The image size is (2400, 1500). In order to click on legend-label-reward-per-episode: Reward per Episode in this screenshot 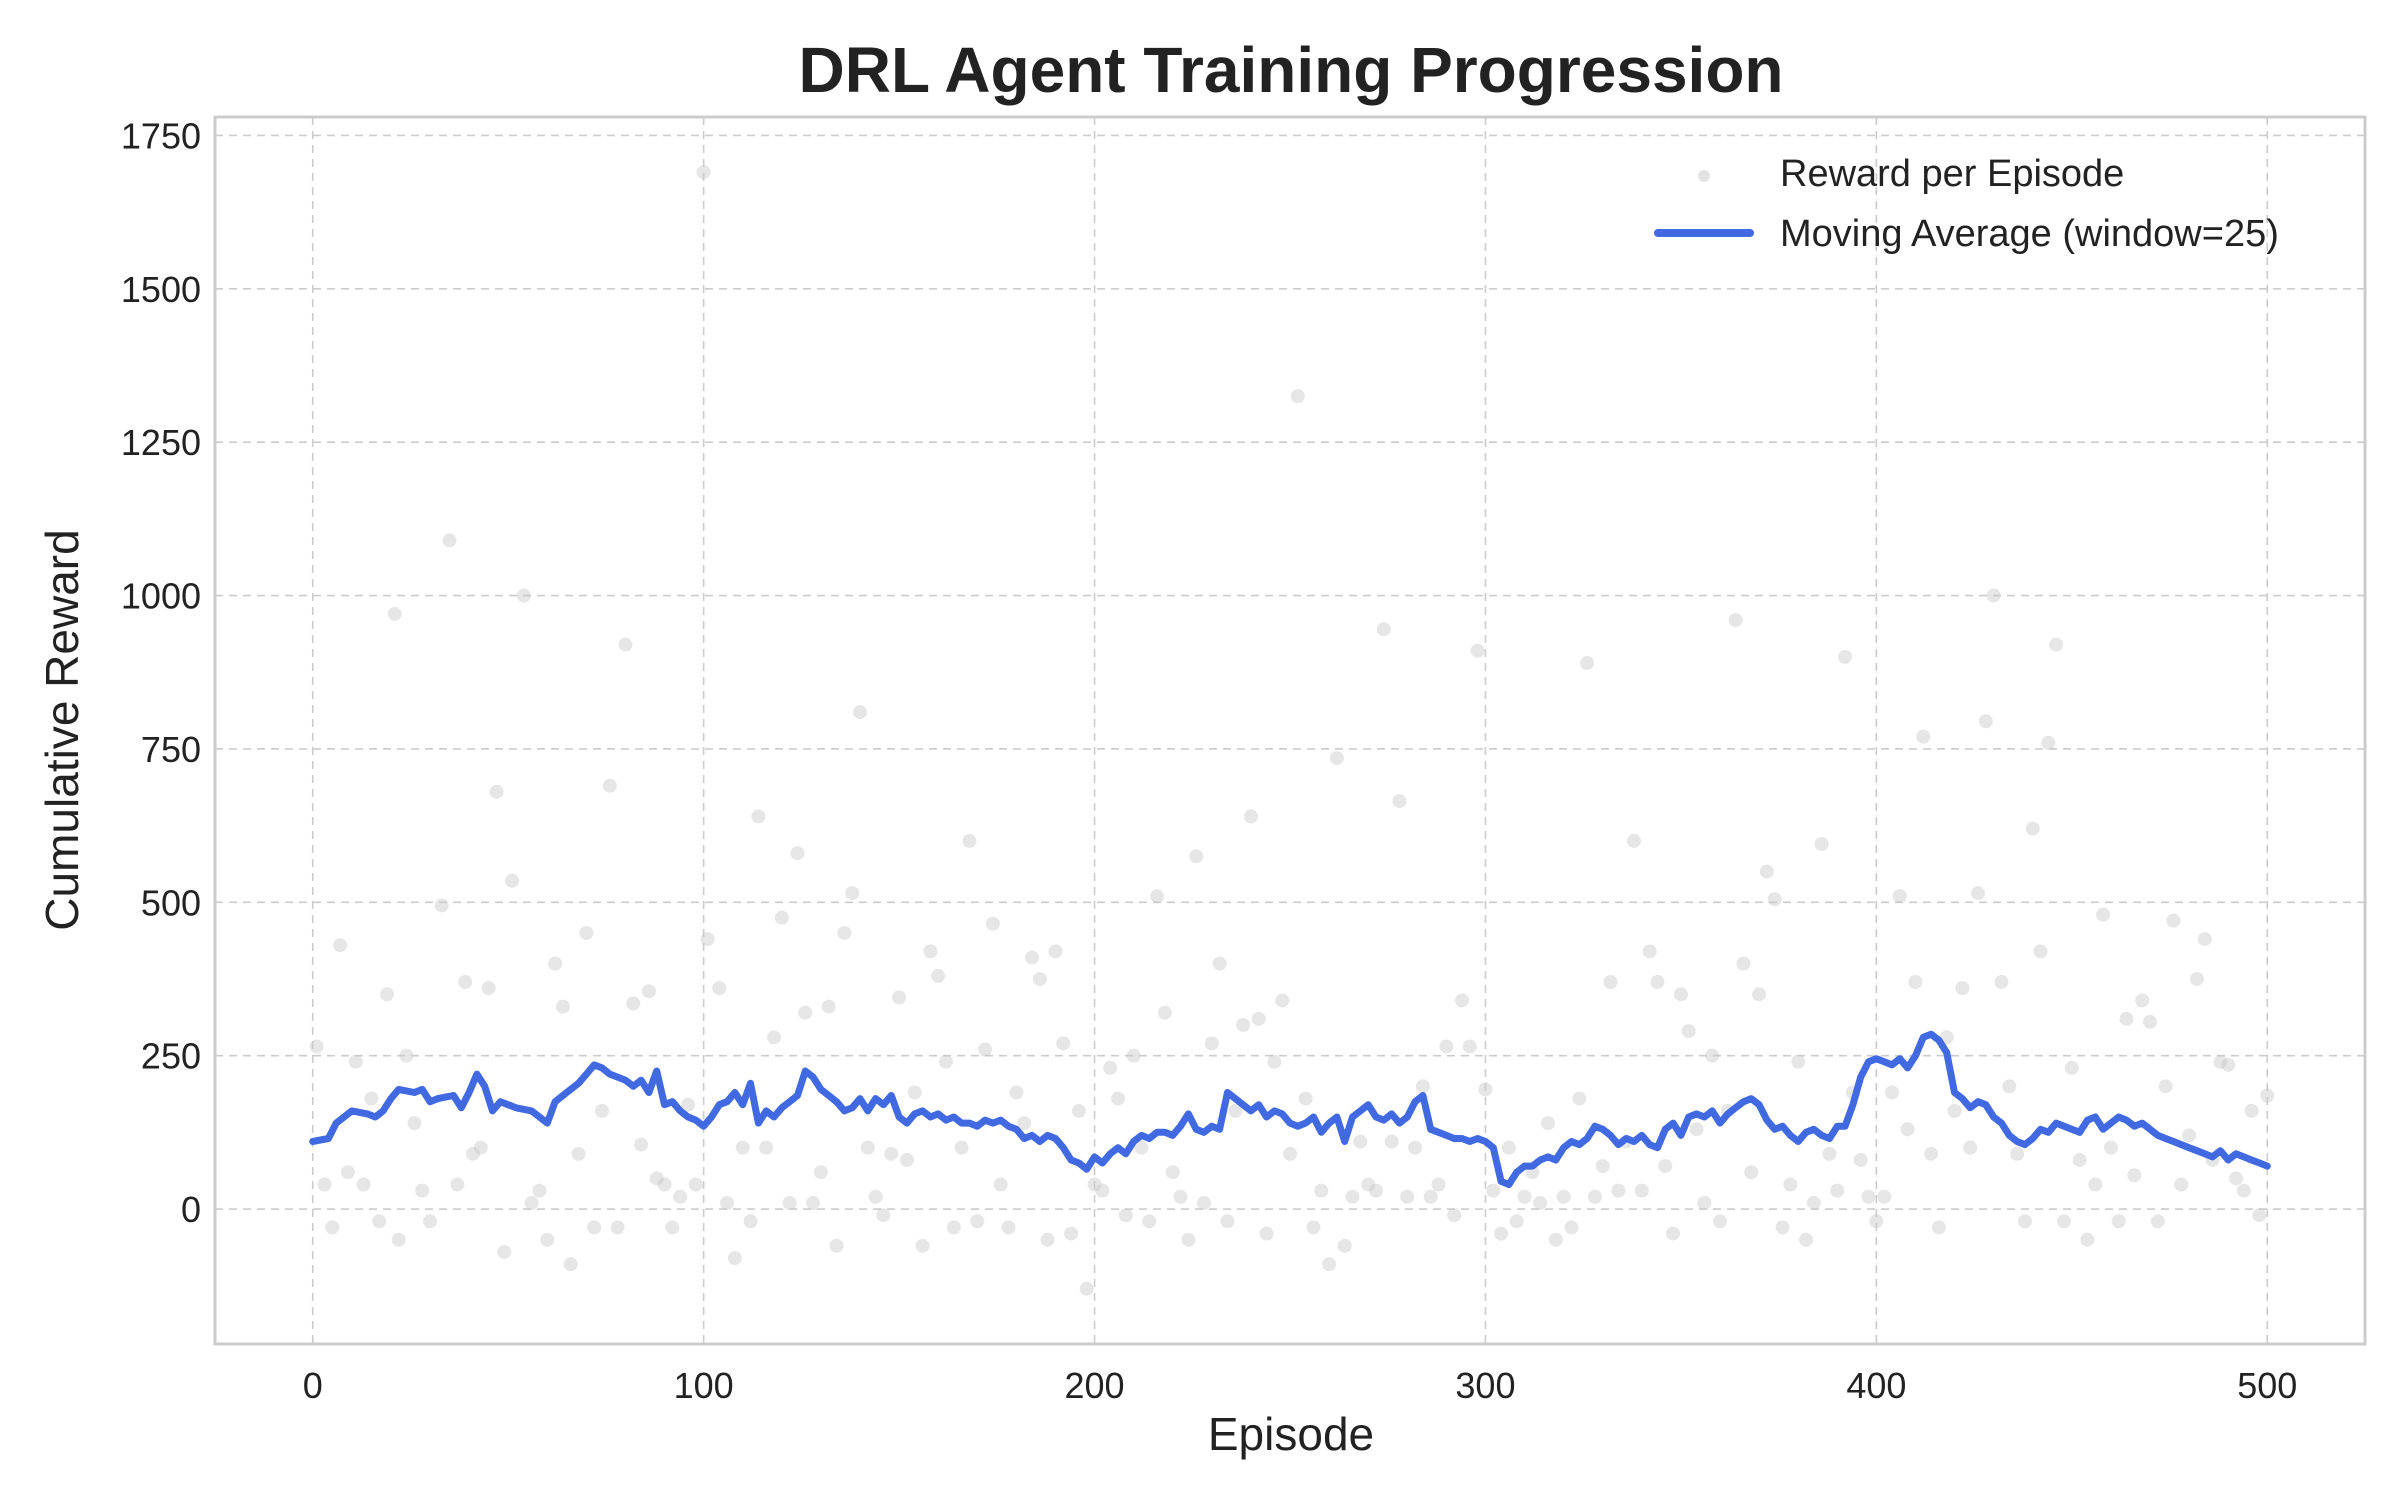, I will do `click(1952, 174)`.